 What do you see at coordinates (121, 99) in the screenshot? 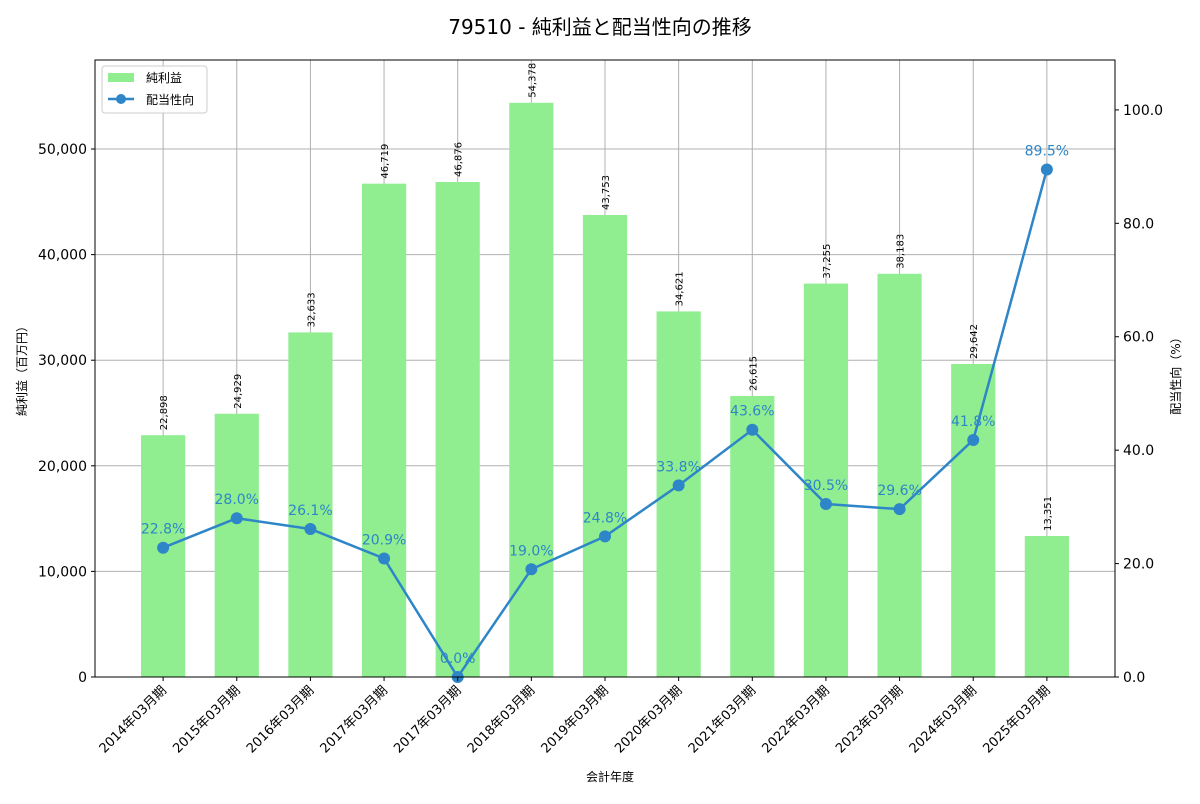
I see `legend-marker` at bounding box center [121, 99].